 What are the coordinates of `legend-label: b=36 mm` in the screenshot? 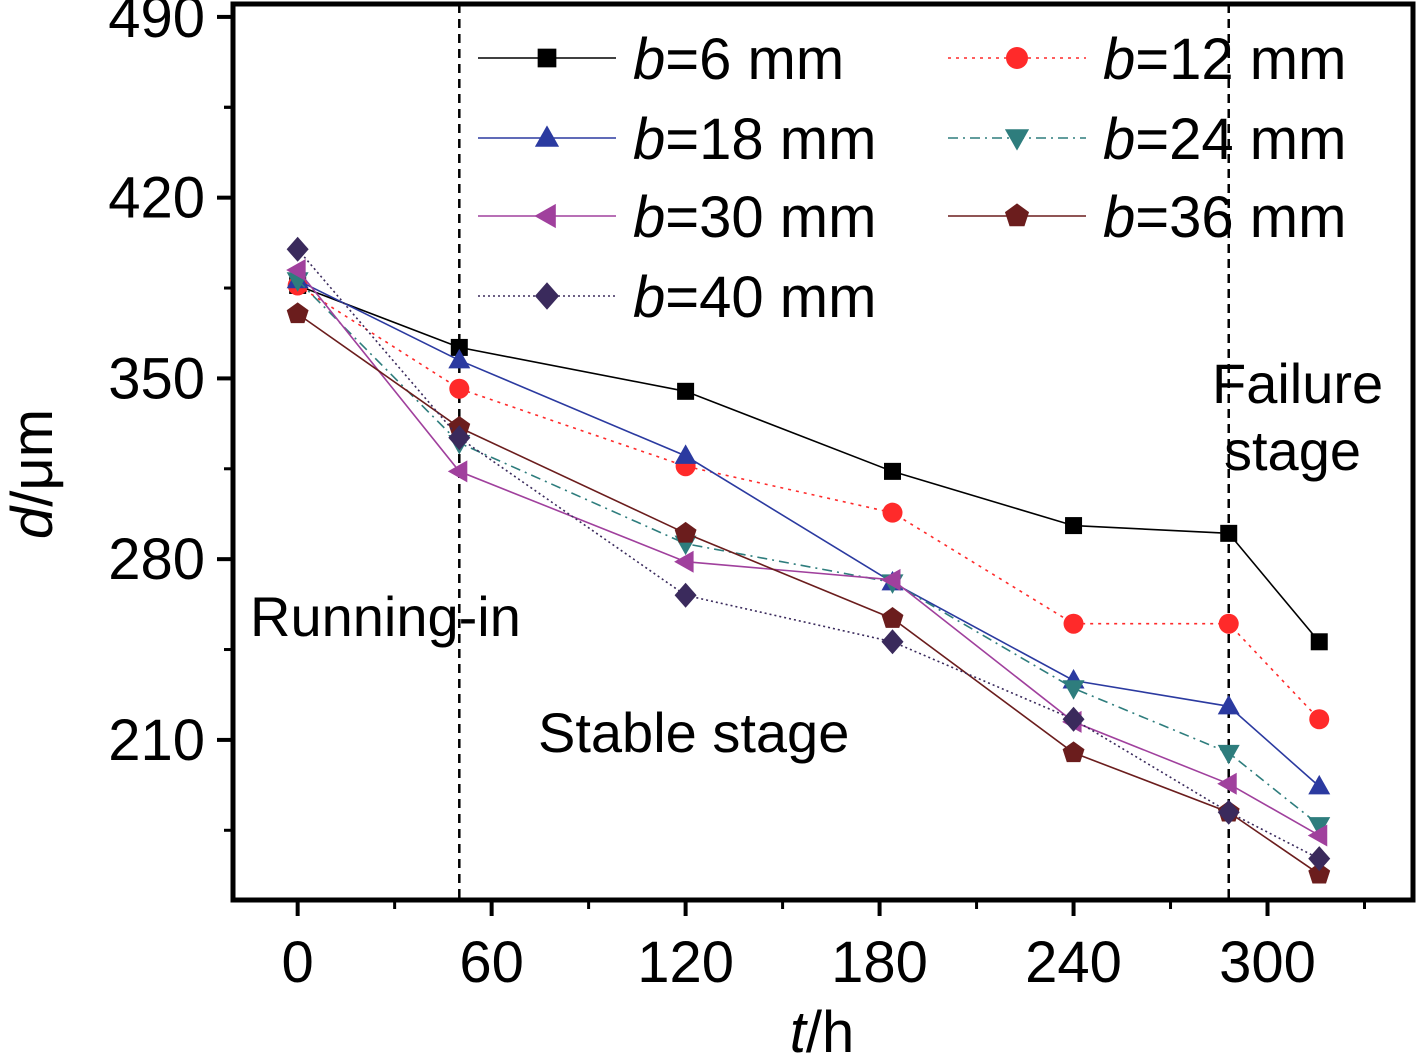 It's located at (1224, 217).